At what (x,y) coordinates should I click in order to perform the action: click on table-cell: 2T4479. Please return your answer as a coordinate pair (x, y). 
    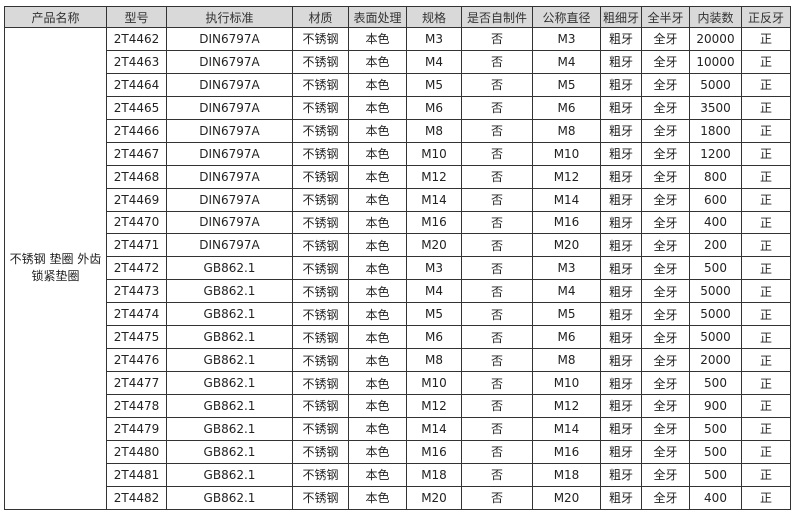
    Looking at the image, I should click on (136, 428).